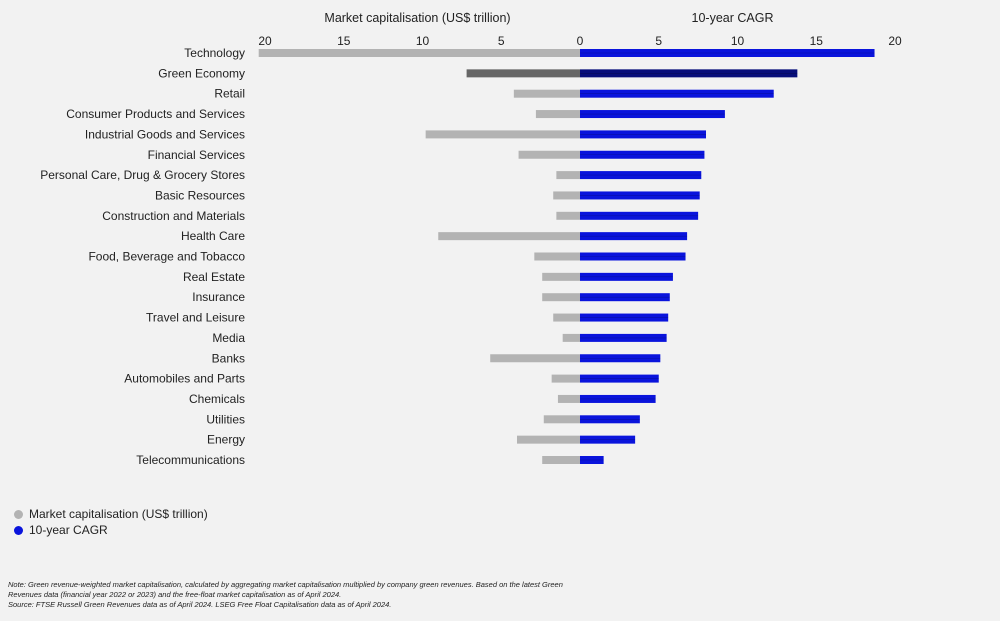  Describe the element at coordinates (226, 440) in the screenshot. I see `category-label: Energy` at that location.